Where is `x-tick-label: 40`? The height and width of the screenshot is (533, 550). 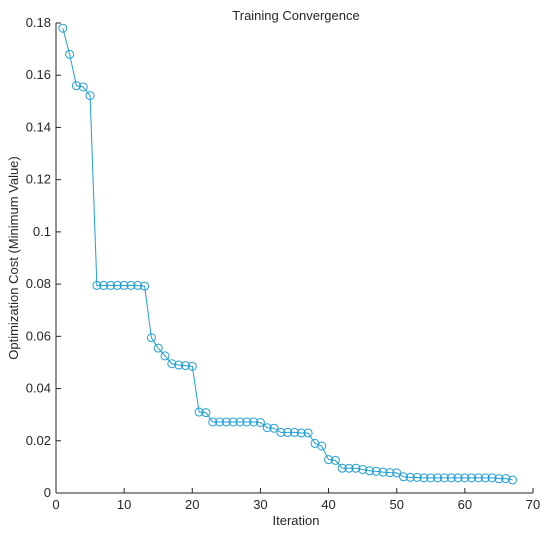
x-tick-label: 40 is located at coordinates (328, 504).